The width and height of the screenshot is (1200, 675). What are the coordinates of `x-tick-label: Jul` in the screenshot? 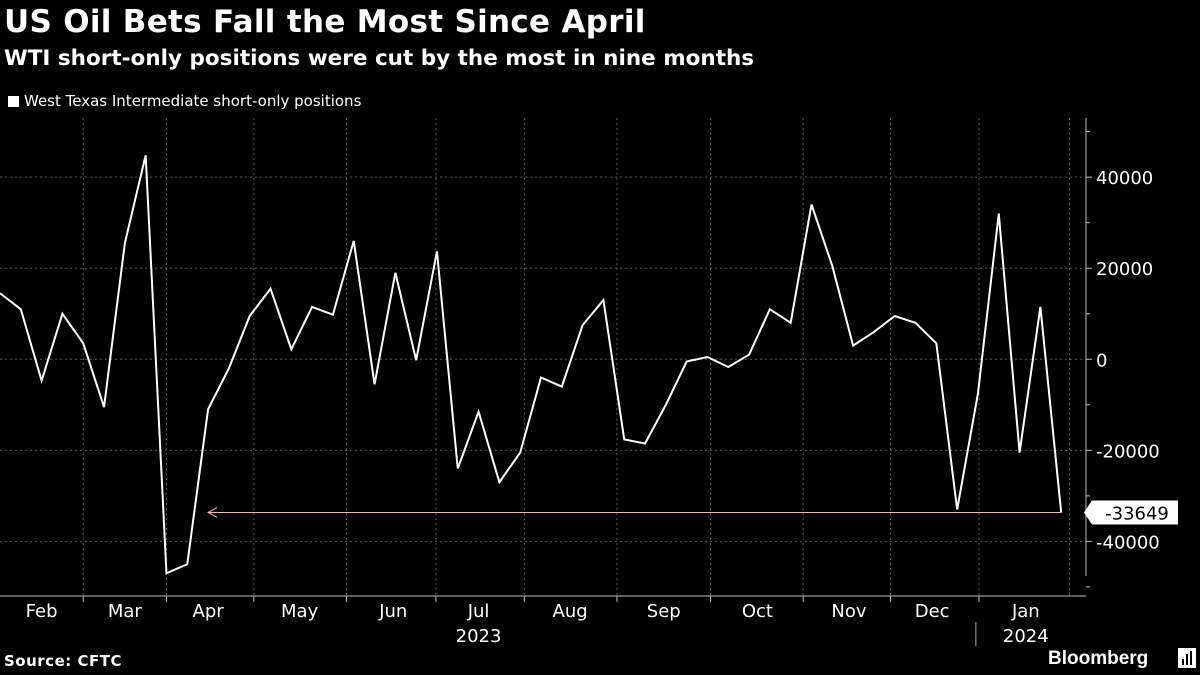 It's located at (478, 611).